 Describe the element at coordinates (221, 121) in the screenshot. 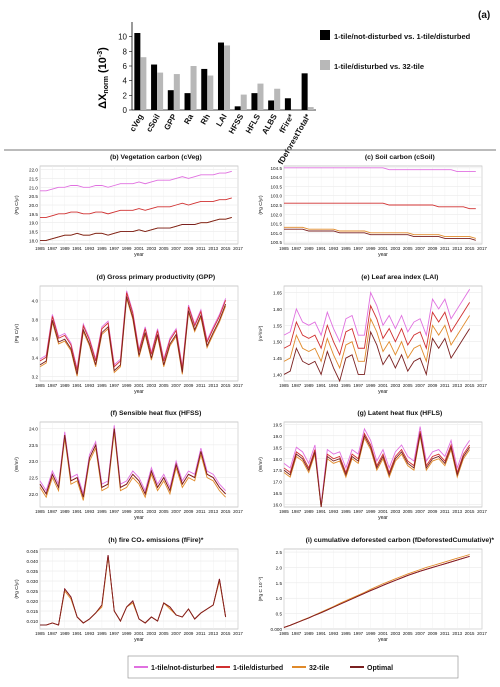

I see `a-category-label: LAI` at that location.